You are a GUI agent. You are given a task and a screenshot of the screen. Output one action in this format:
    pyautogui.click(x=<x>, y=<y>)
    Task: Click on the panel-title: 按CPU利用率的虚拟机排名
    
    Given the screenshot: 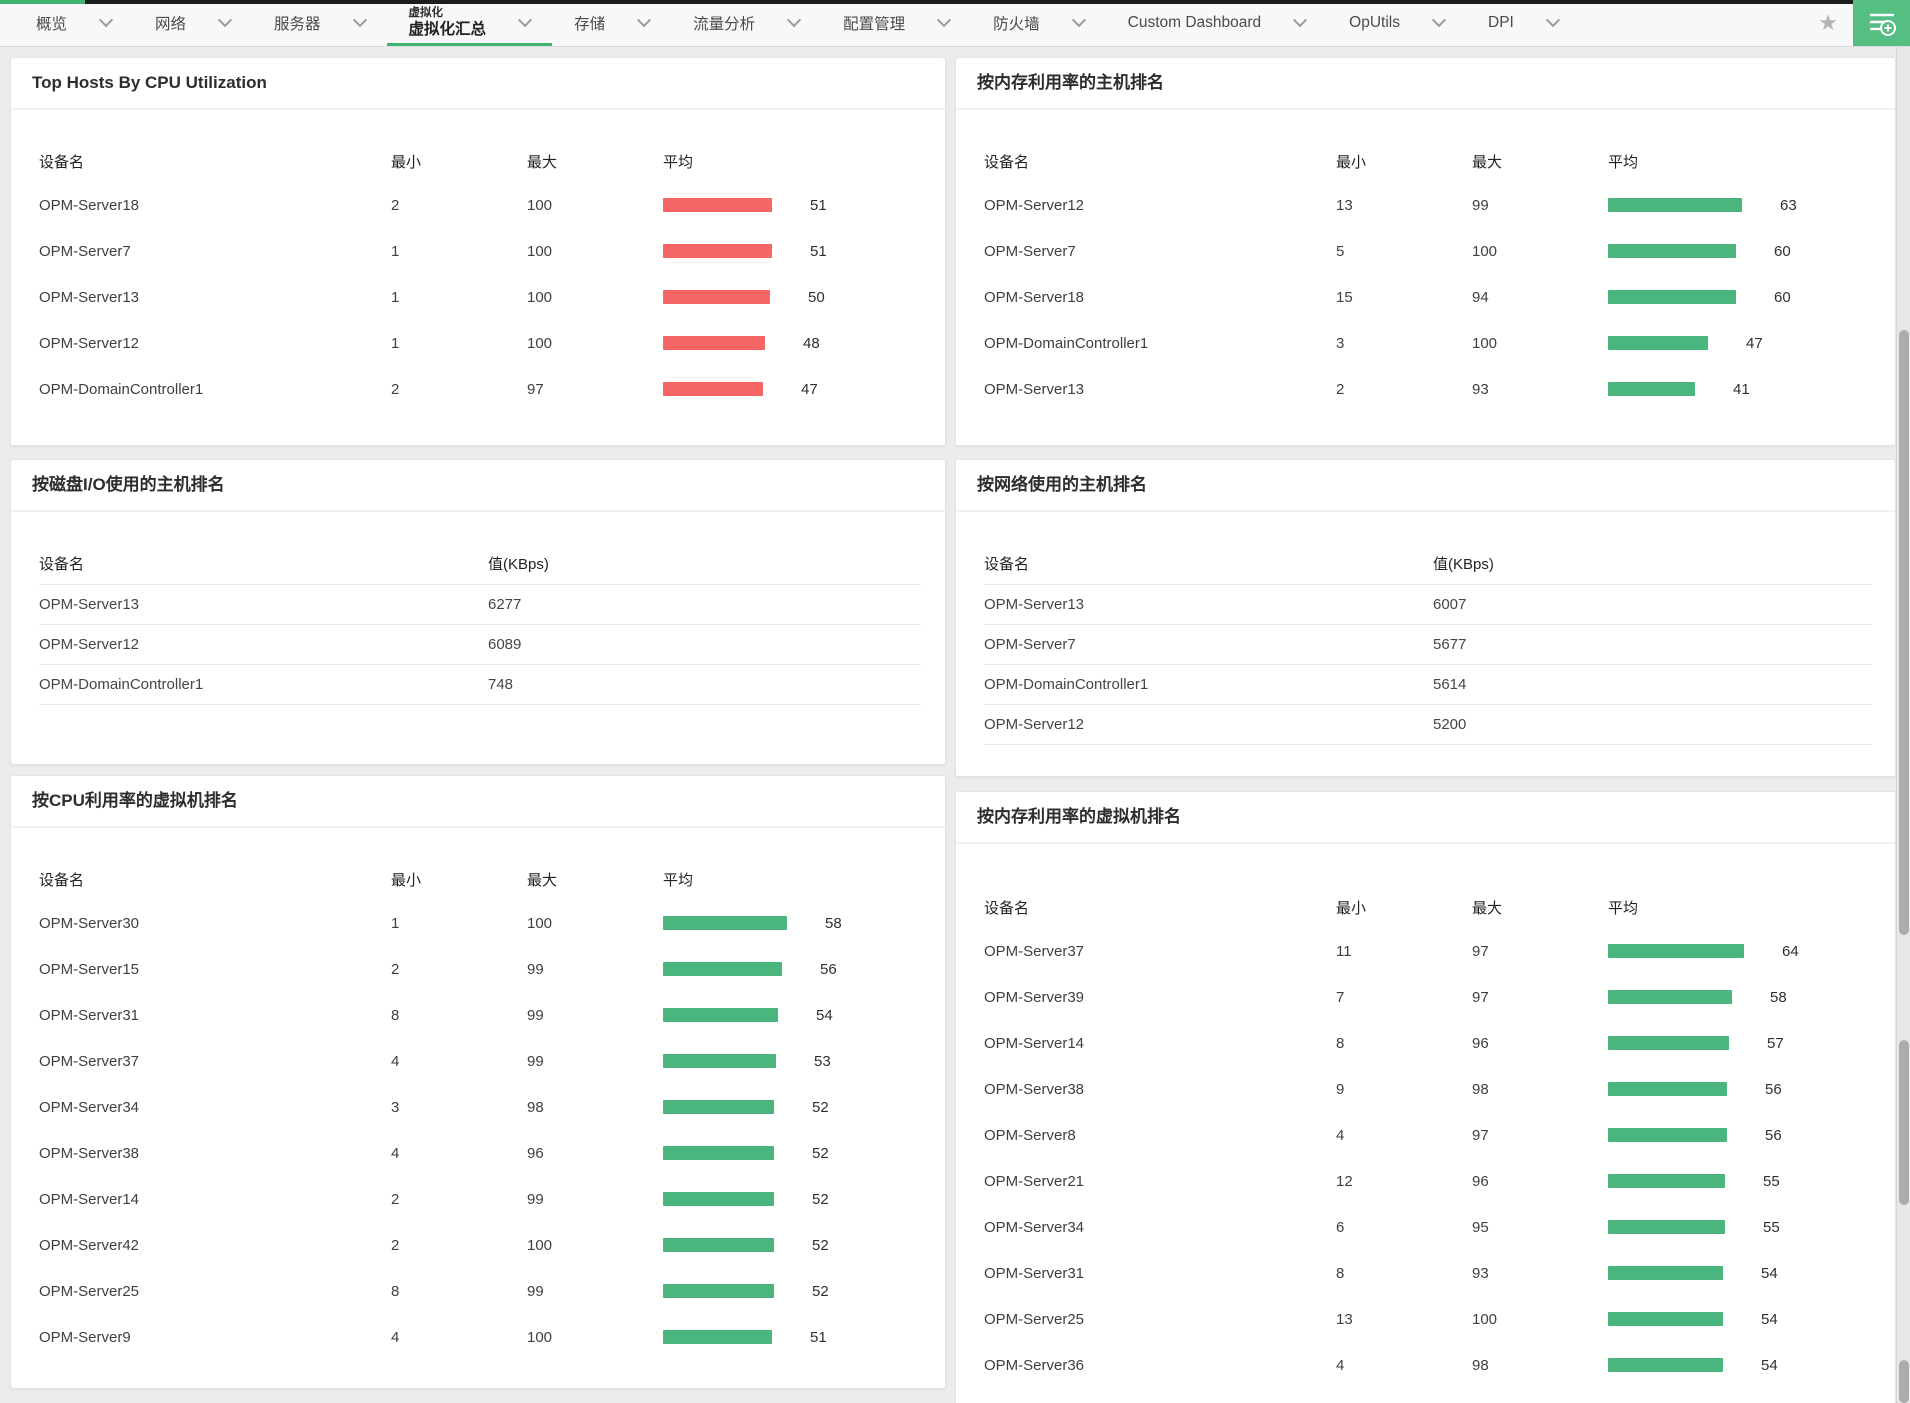 What is the action you would take?
    pyautogui.click(x=478, y=802)
    